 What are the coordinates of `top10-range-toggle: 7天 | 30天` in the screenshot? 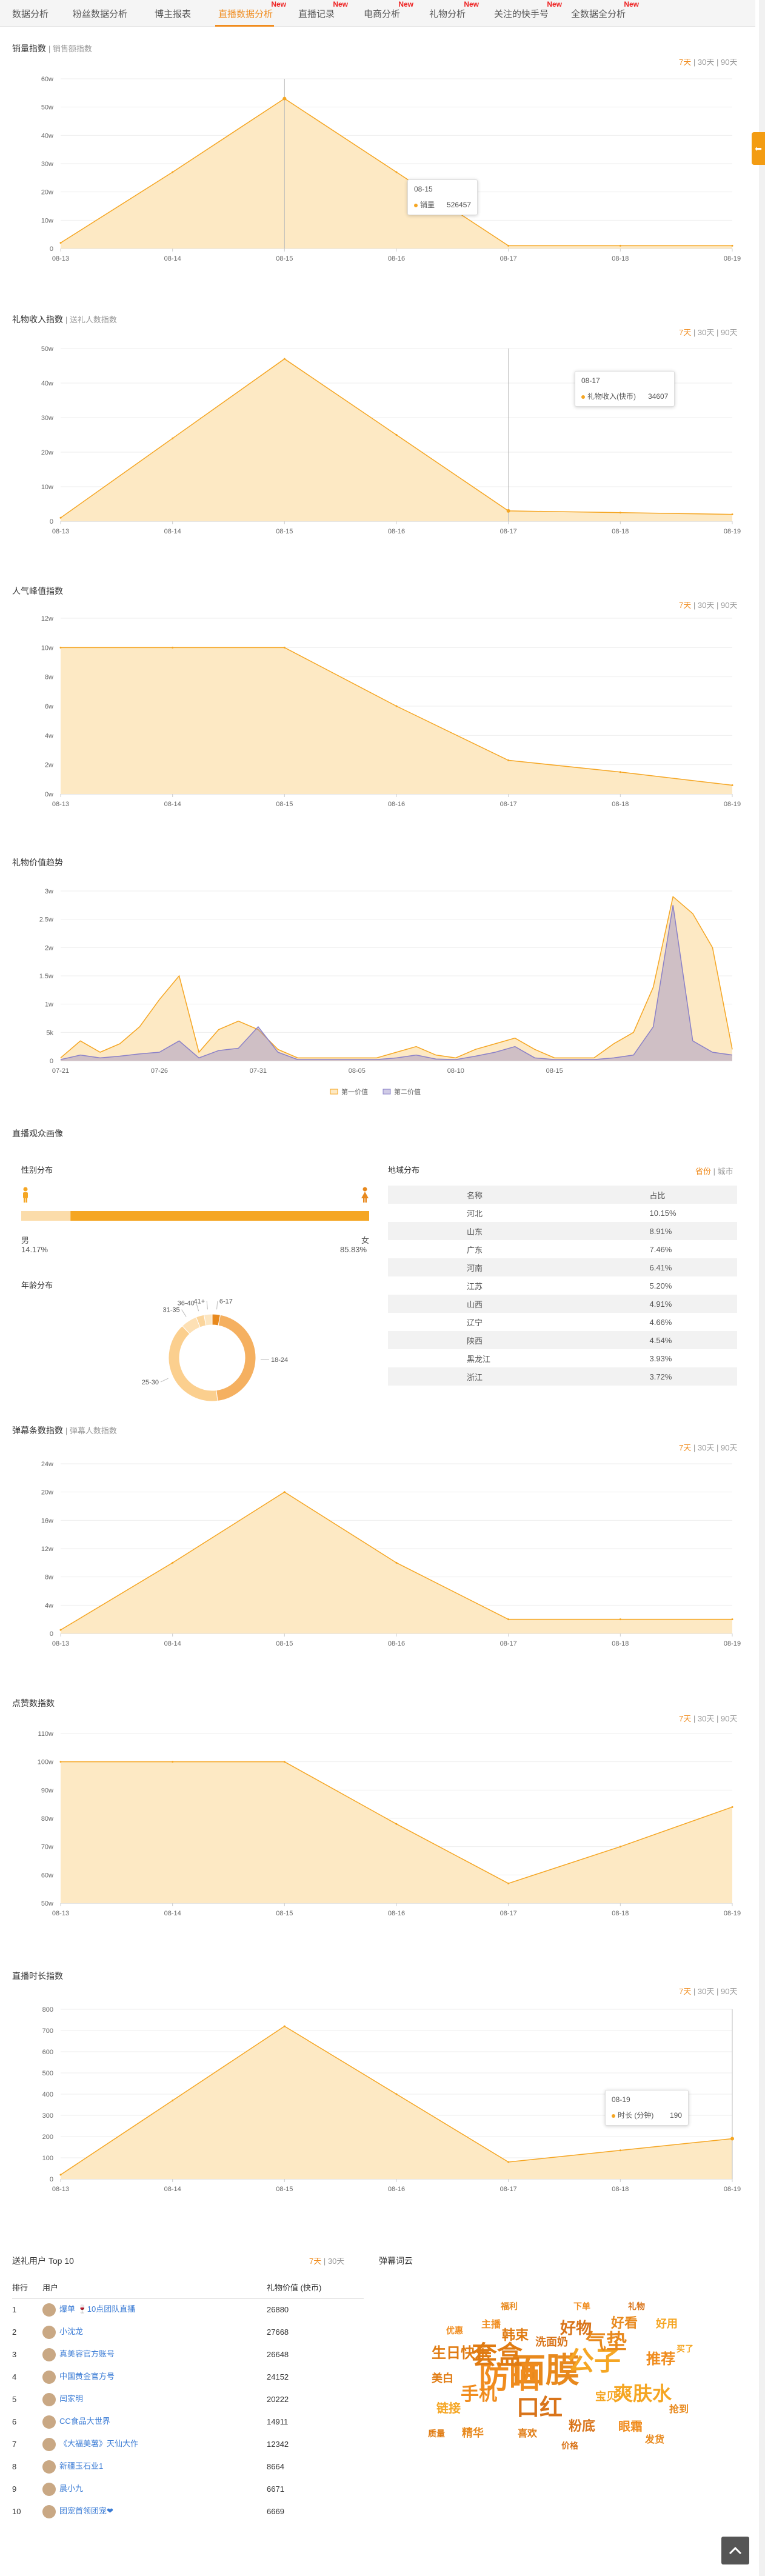 It's located at (327, 2261).